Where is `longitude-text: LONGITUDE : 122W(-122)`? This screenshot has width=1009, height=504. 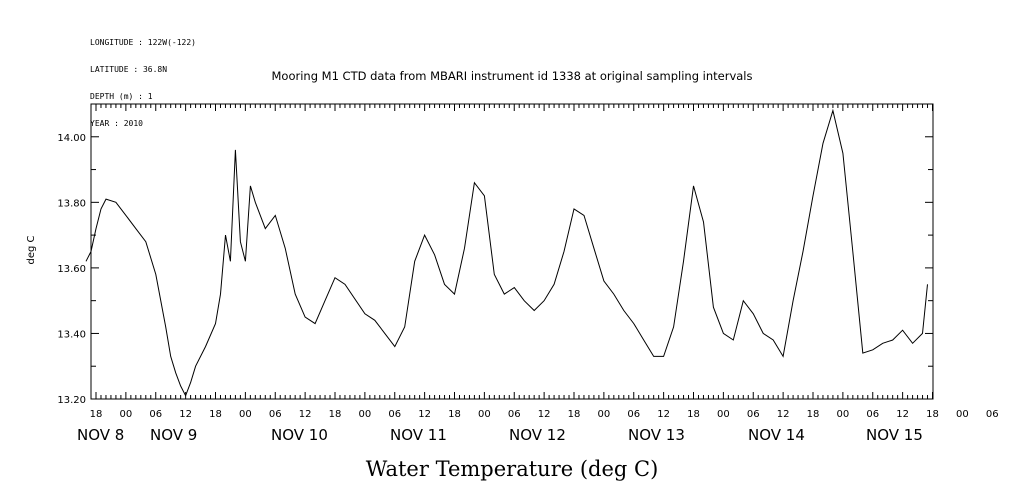 longitude-text: LONGITUDE : 122W(-122) is located at coordinates (143, 42).